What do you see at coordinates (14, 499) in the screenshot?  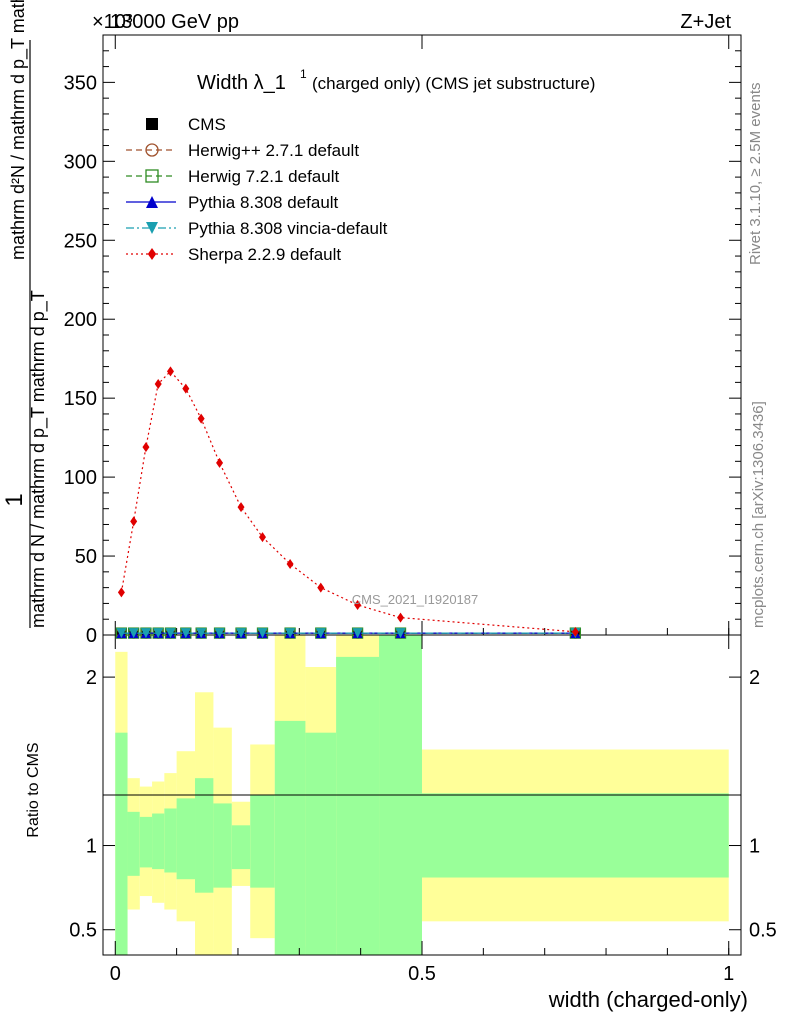 I see `ylabel-numerator: 1` at bounding box center [14, 499].